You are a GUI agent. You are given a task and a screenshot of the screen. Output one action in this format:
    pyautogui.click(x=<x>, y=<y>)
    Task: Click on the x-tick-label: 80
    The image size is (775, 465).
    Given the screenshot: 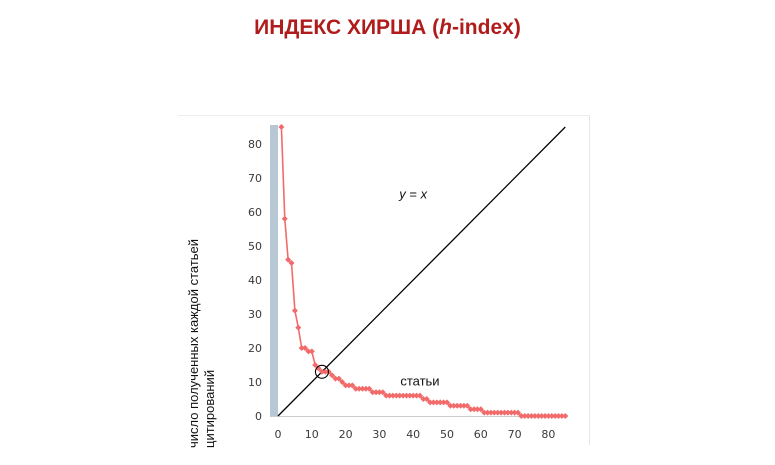 What is the action you would take?
    pyautogui.click(x=548, y=434)
    